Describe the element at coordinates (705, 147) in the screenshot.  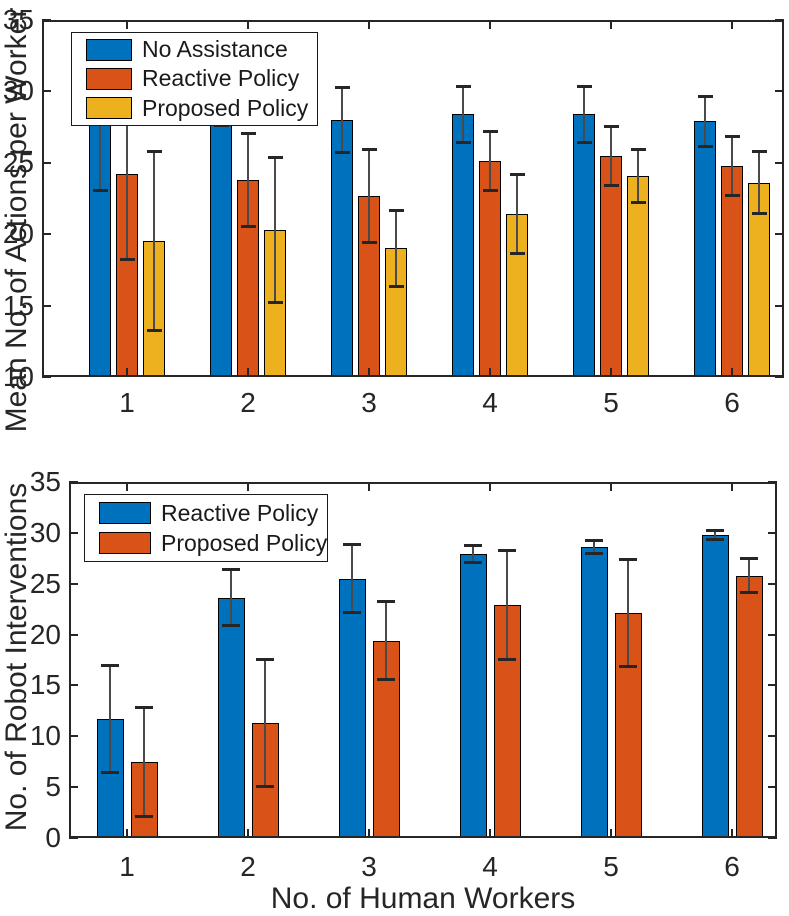
I see `errorbar-cap-bottom-no-assistance-group6` at that location.